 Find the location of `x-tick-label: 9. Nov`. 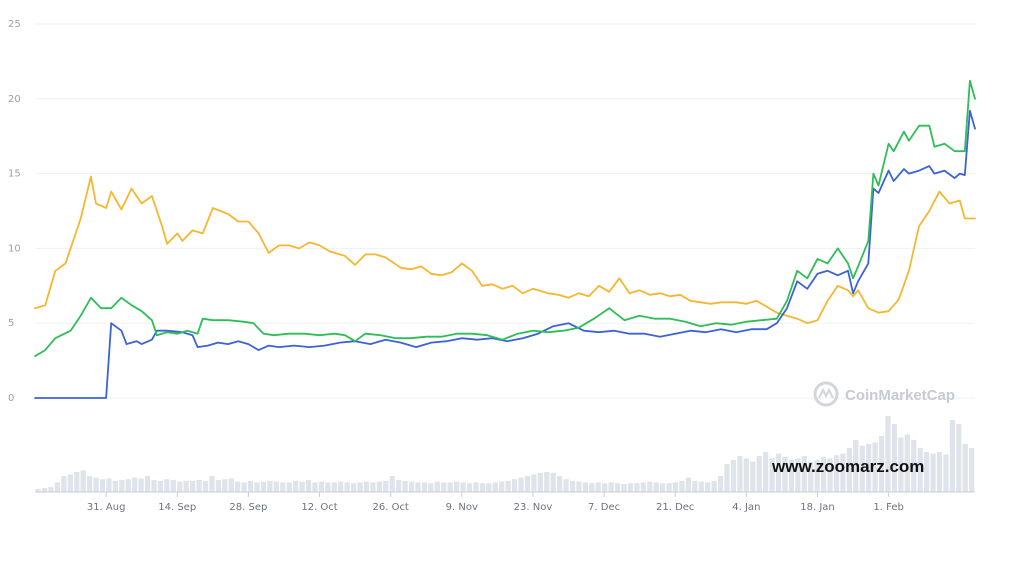

x-tick-label: 9. Nov is located at coordinates (462, 507).